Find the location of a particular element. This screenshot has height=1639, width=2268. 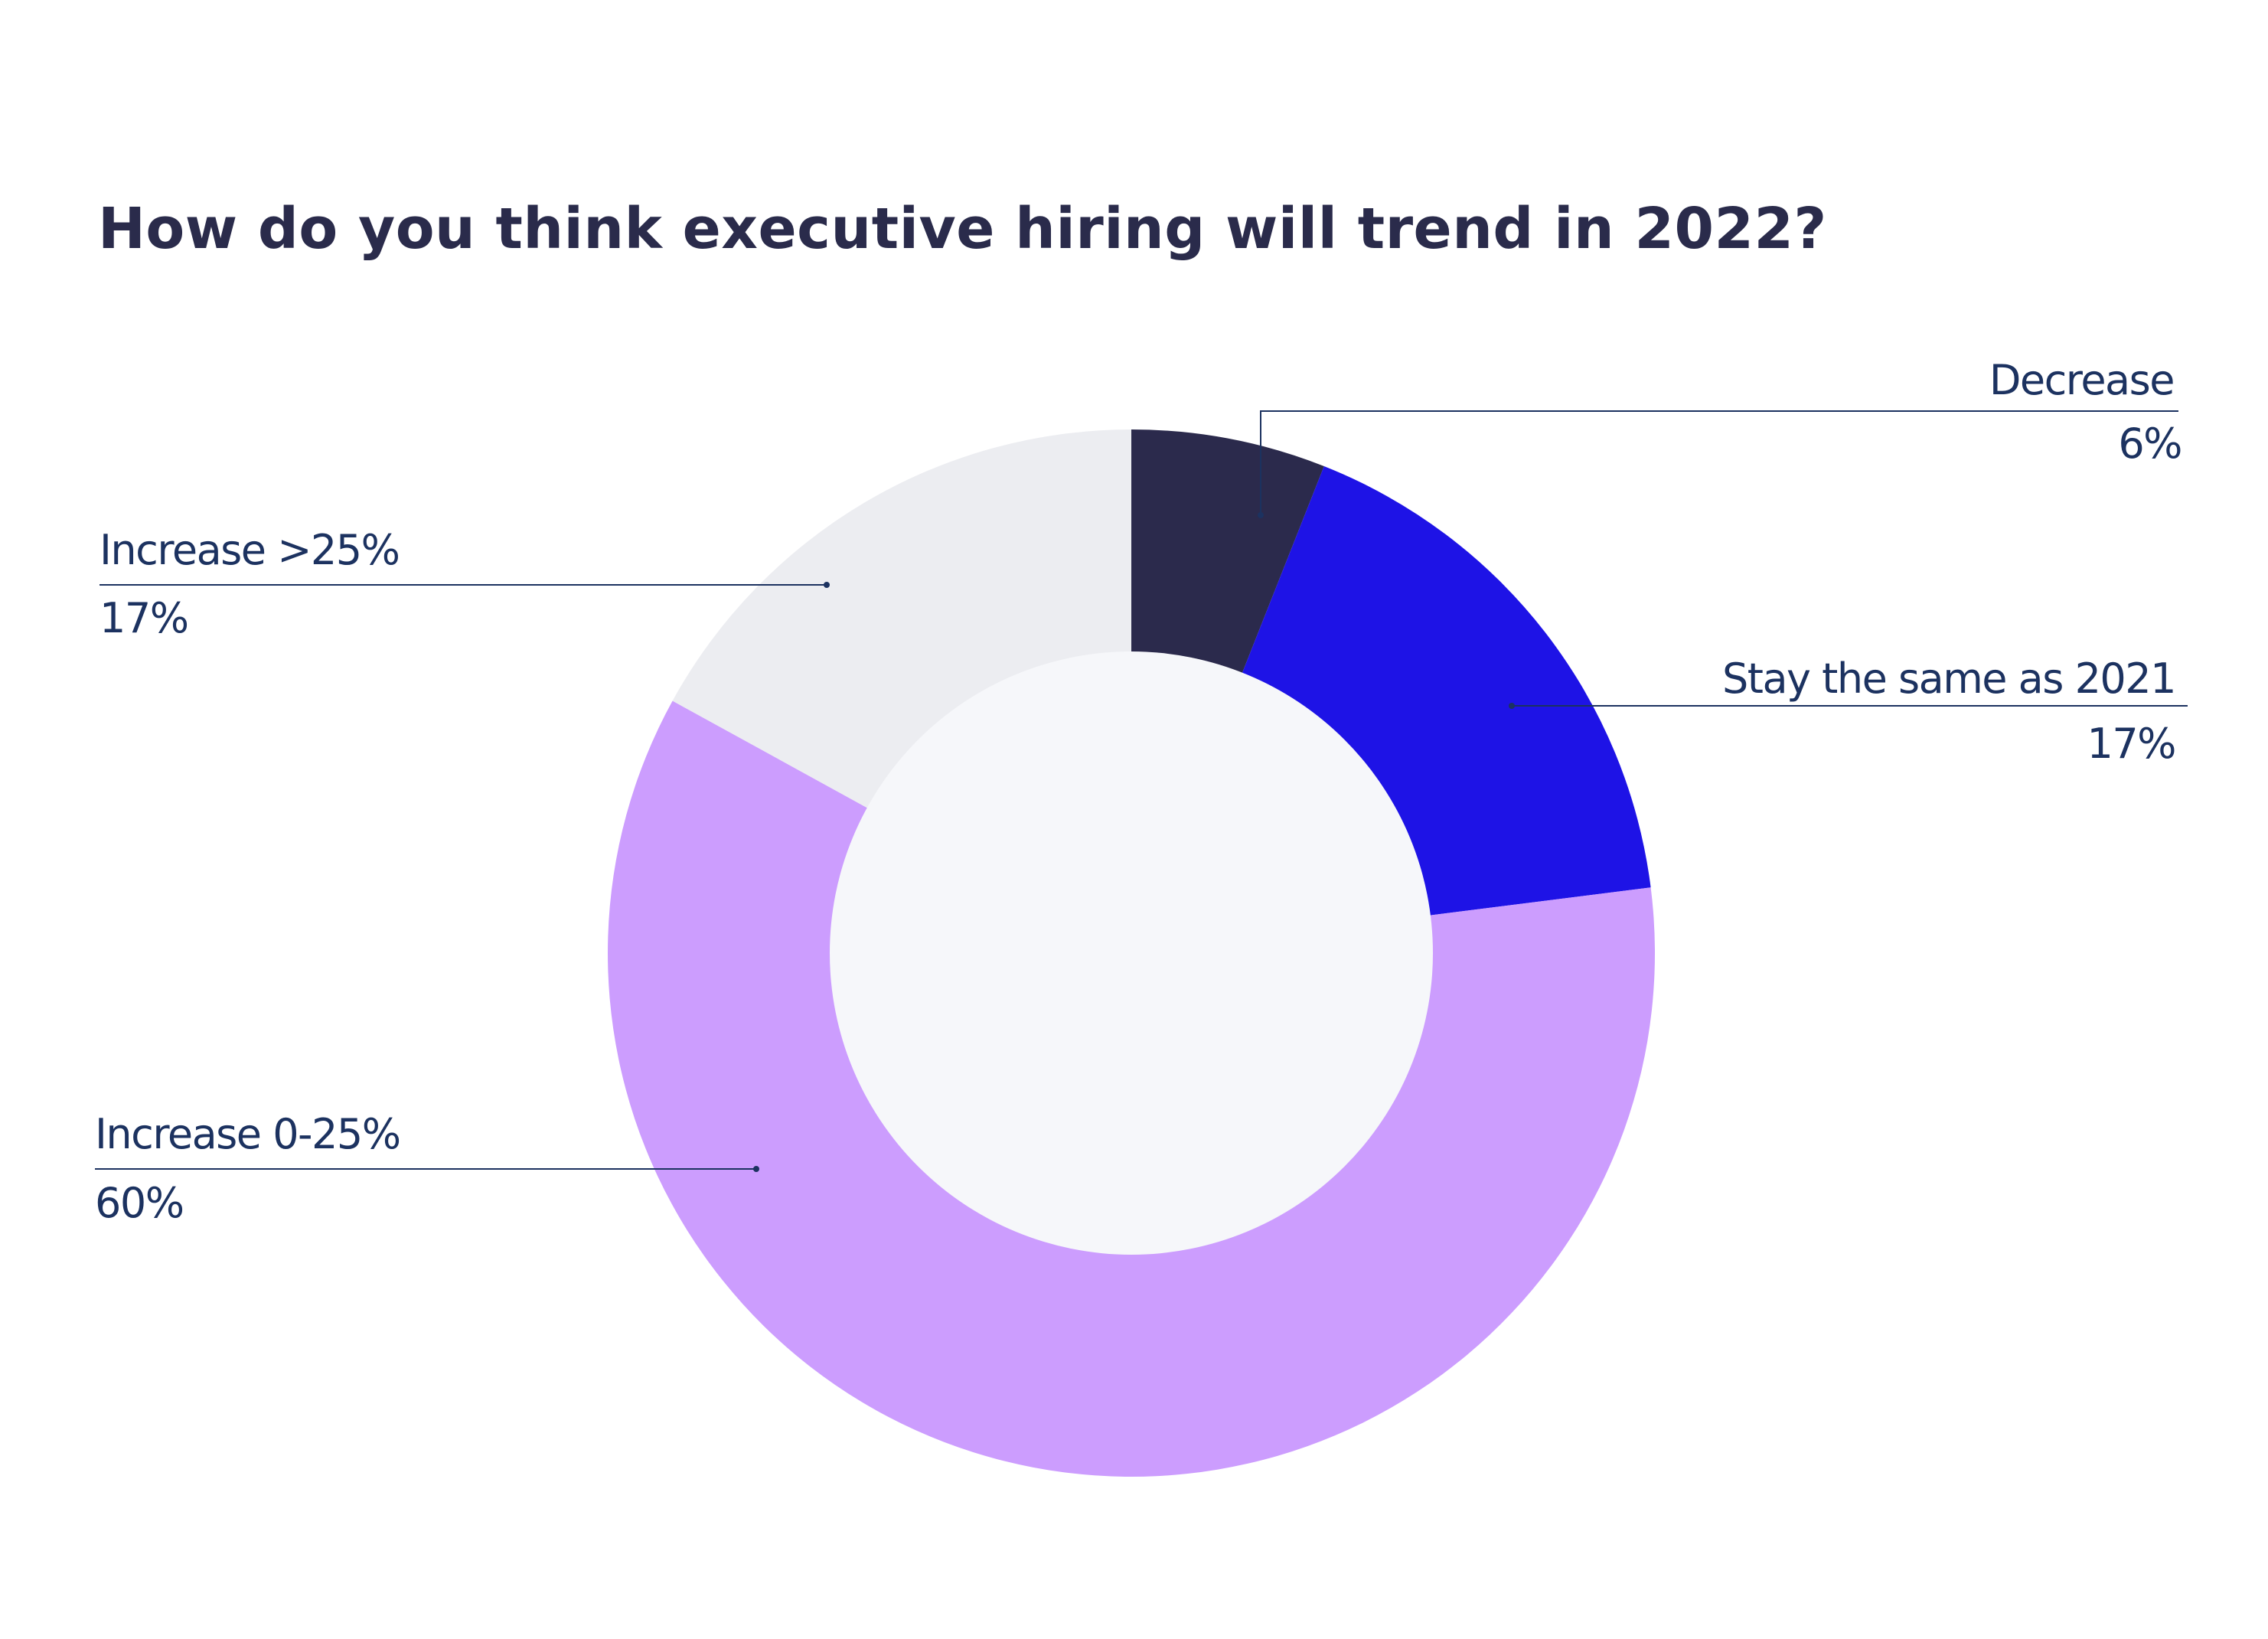

label-increase-0-25: Increase 0-25% 60% is located at coordinates (427, 1168).